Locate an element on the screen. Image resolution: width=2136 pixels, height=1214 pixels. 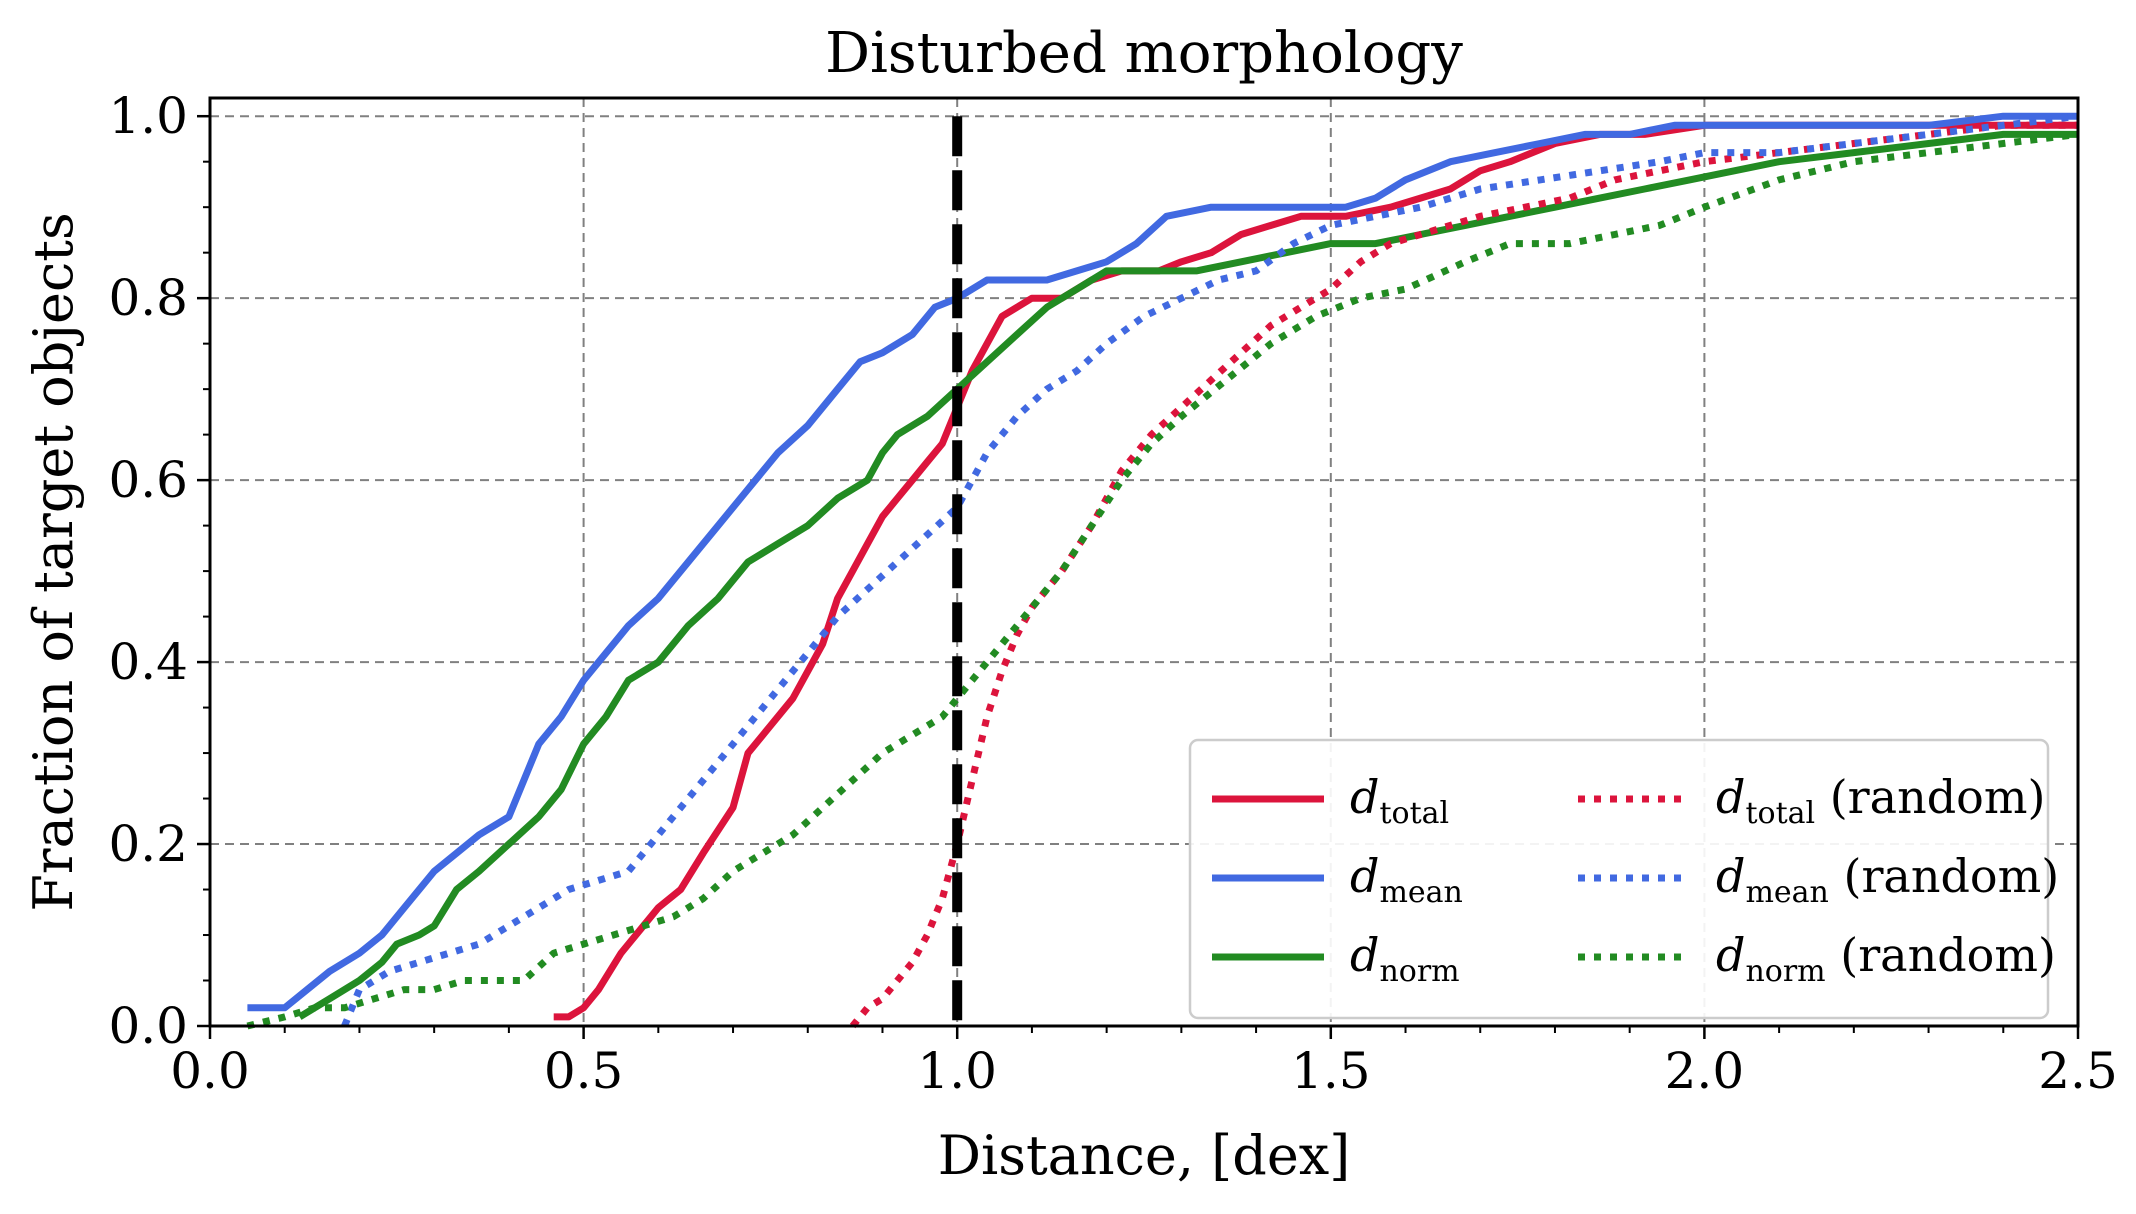
x-tick-label: 0.5 is located at coordinates (584, 1071).